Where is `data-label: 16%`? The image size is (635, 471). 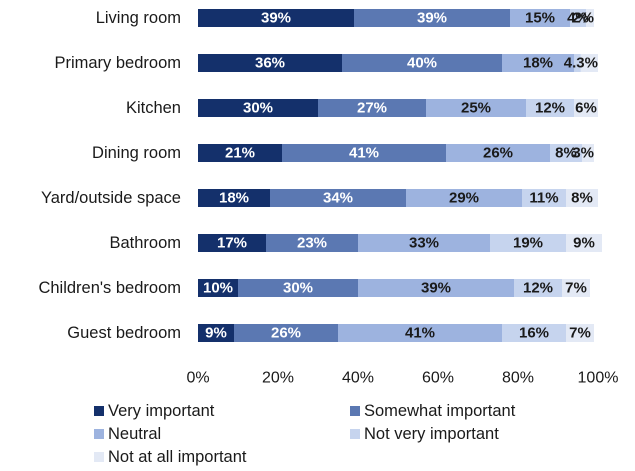
data-label: 16% is located at coordinates (534, 333).